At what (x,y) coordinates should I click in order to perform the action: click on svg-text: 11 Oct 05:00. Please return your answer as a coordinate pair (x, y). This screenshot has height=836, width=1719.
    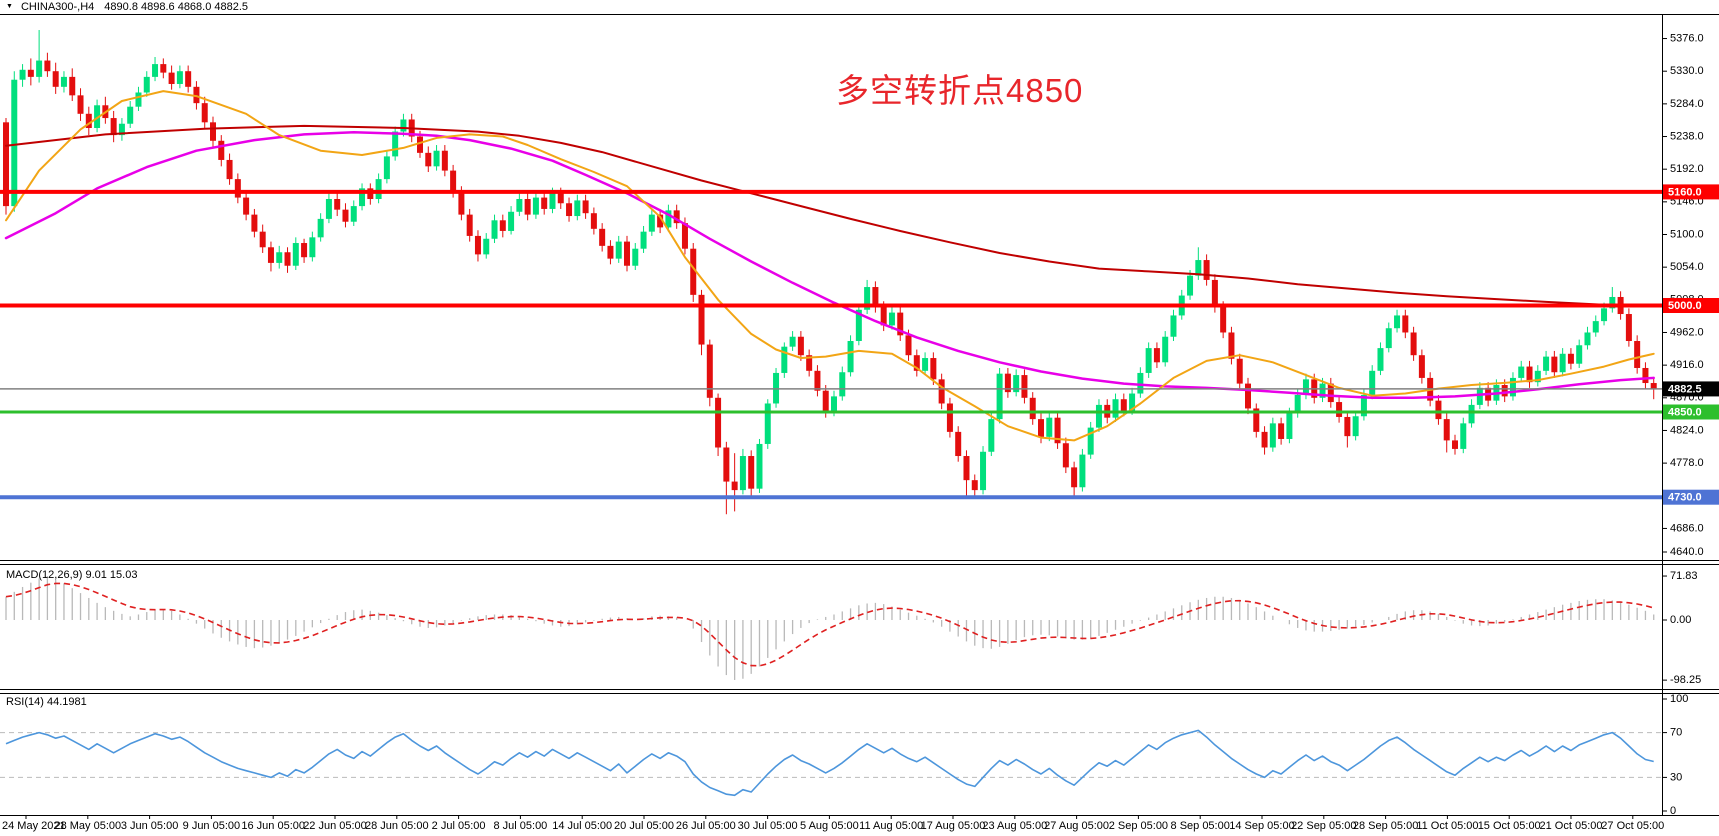
    Looking at the image, I should click on (1447, 826).